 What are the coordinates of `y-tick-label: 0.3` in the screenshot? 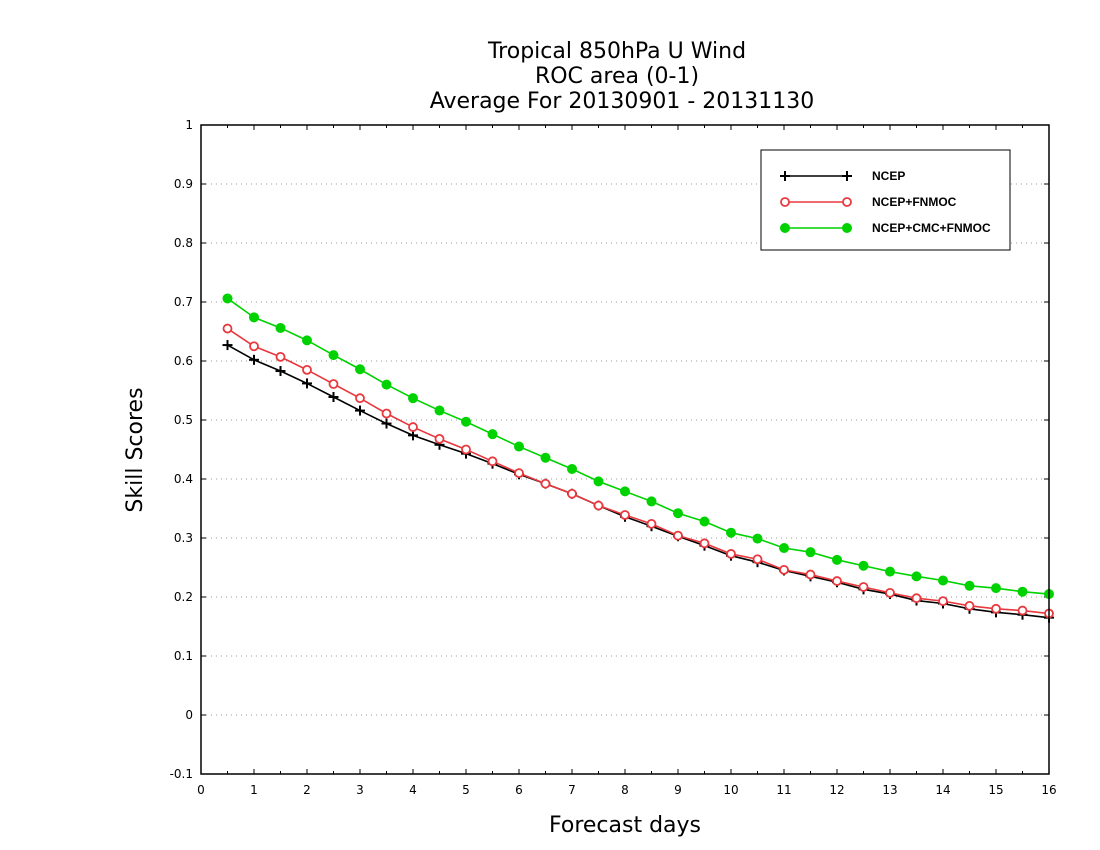 It's located at (183, 538).